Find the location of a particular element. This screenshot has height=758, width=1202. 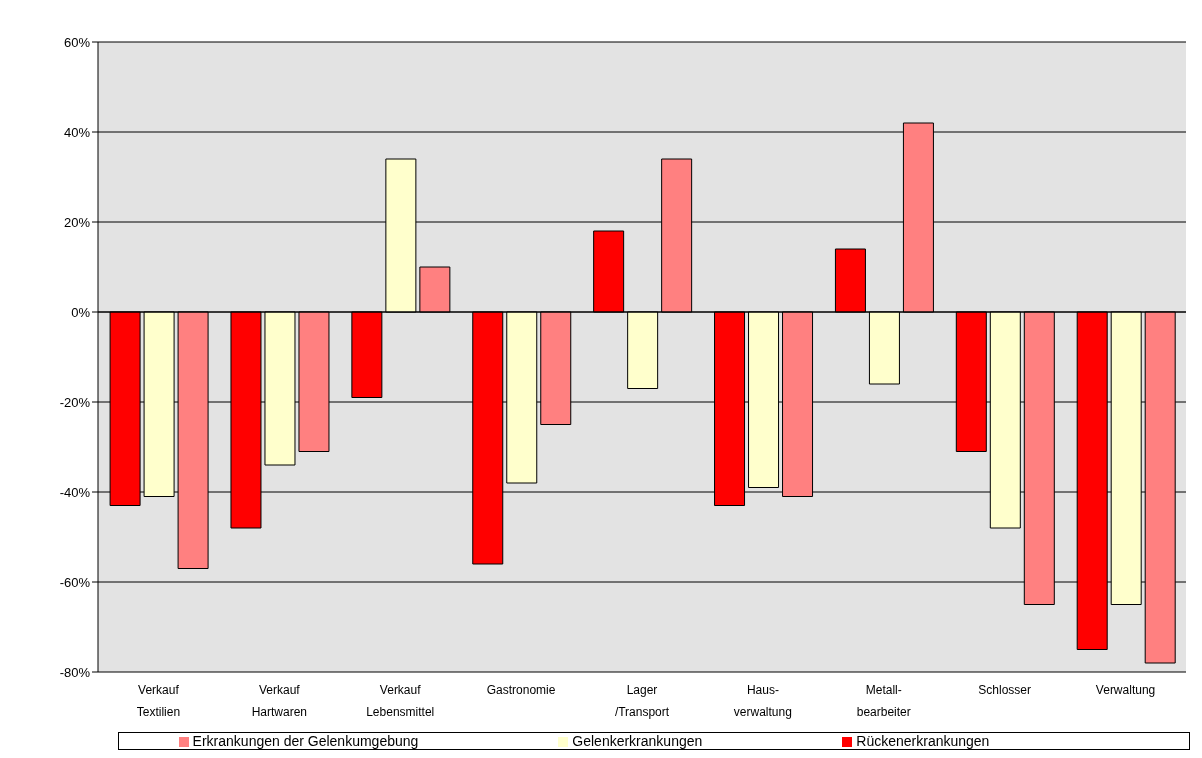

y-tick-label: -20% is located at coordinates (75, 402).